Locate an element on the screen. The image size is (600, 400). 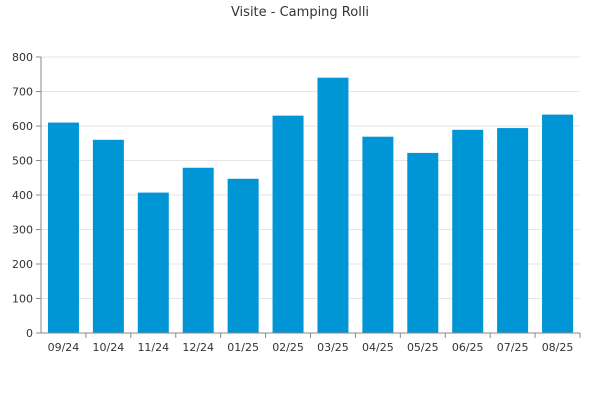
x-tick-label-04-25: 04/25 is located at coordinates (378, 347).